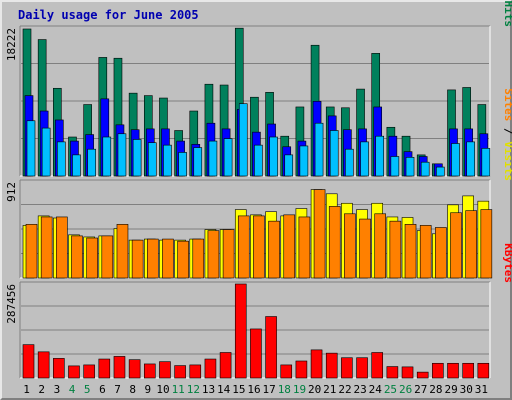 This screenshot has width=512, height=400. What do you see at coordinates (481, 389) in the screenshot?
I see `day-label-31: 31` at bounding box center [481, 389].